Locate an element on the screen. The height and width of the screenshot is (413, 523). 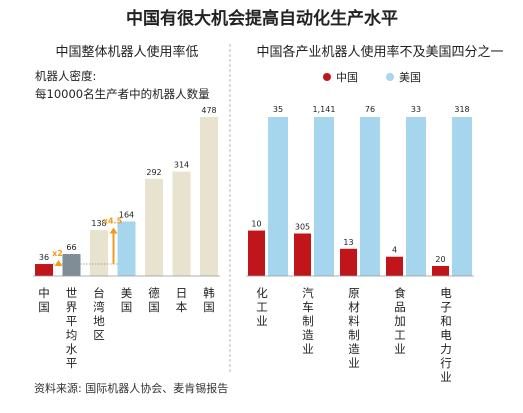
left-ylabel-line2: 每10000名生产者中的机器人数量 is located at coordinates (122, 94).